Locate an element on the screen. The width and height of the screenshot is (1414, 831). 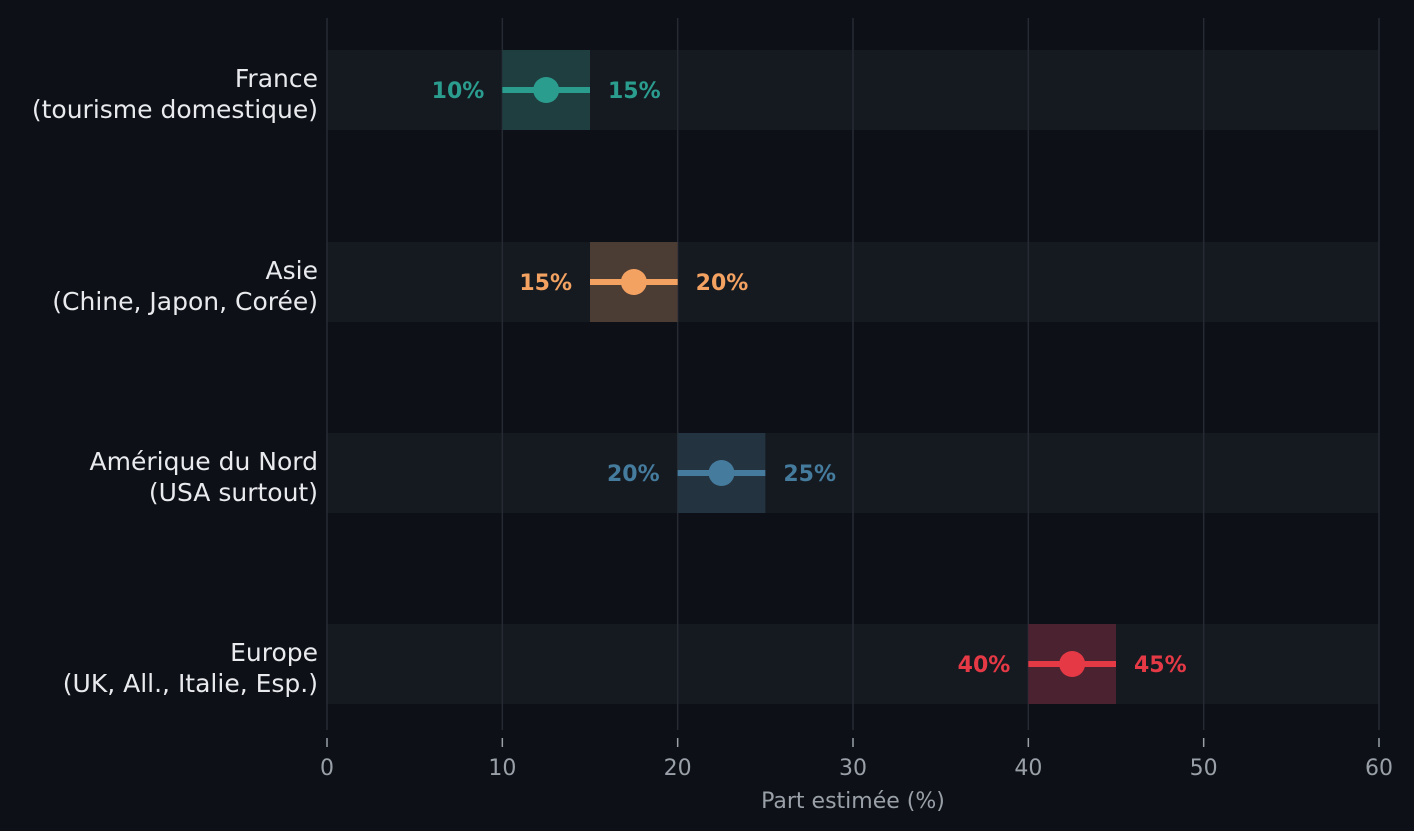
category-label-line2: (UK, All., Italie, Esp.) is located at coordinates (190, 683).